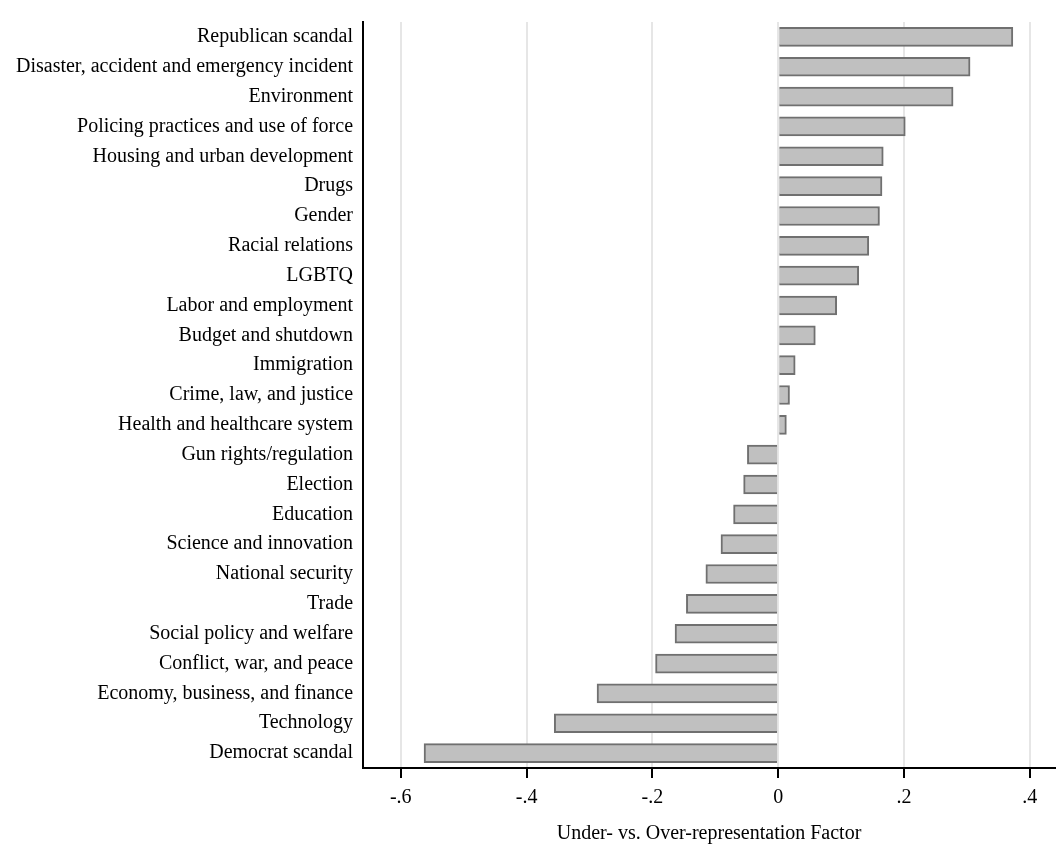 This screenshot has width=1057, height=858. I want to click on y-tick-label: Disaster, accident and emergency incident, so click(184, 66).